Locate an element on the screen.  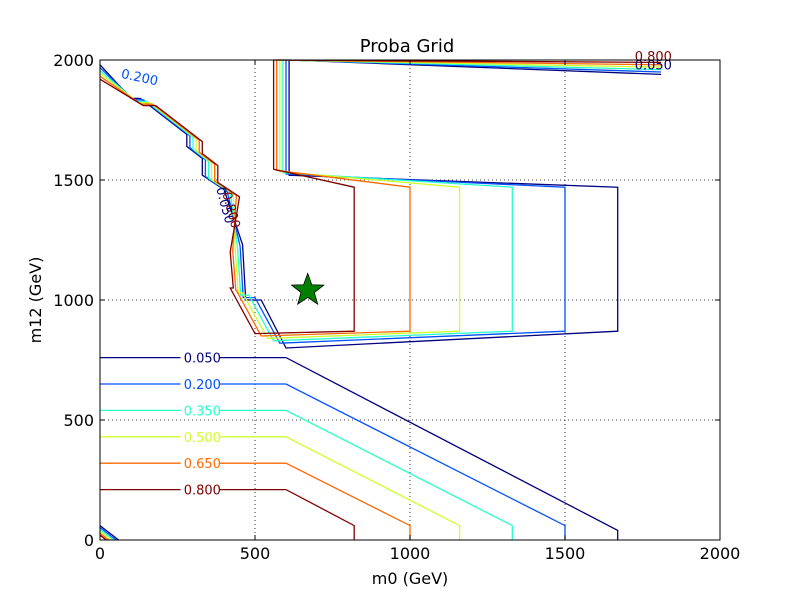
contour-0.200-lower is located at coordinates (392, 461).